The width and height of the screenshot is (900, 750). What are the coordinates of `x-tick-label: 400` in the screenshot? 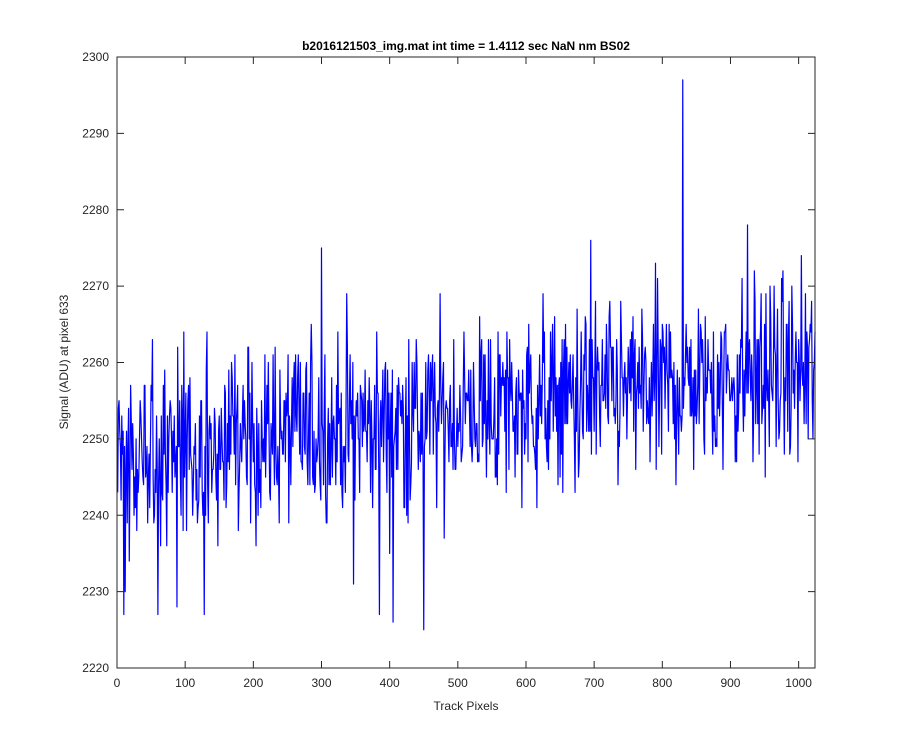 It's located at (390, 683).